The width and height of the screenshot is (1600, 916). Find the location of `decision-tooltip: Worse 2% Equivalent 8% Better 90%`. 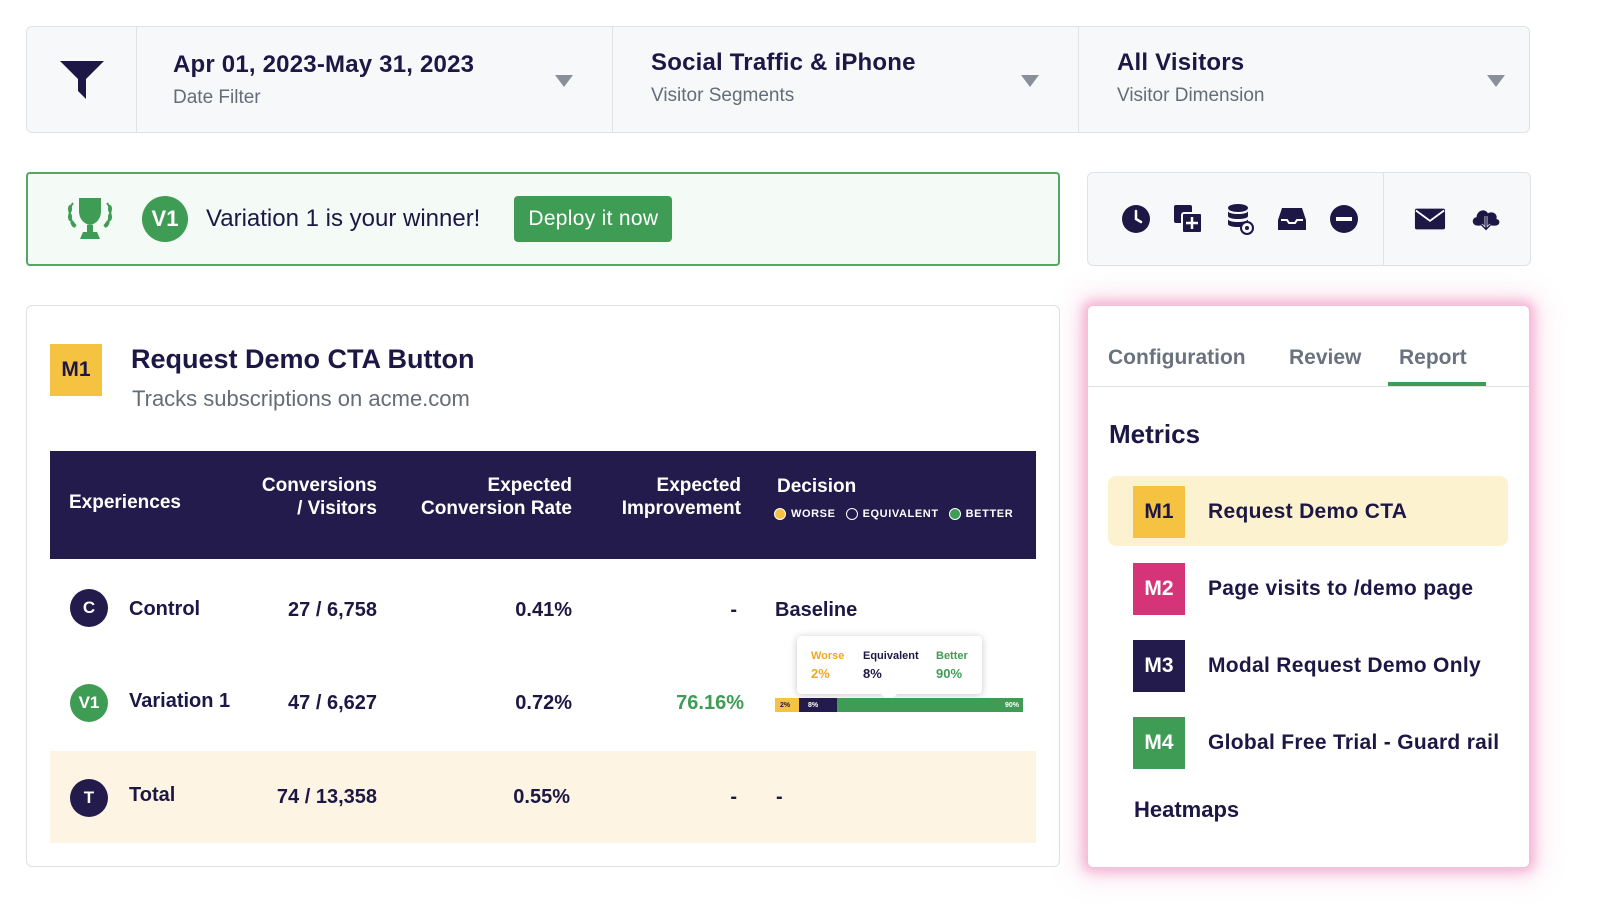

decision-tooltip: Worse 2% Equivalent 8% Better 90% is located at coordinates (889, 669).